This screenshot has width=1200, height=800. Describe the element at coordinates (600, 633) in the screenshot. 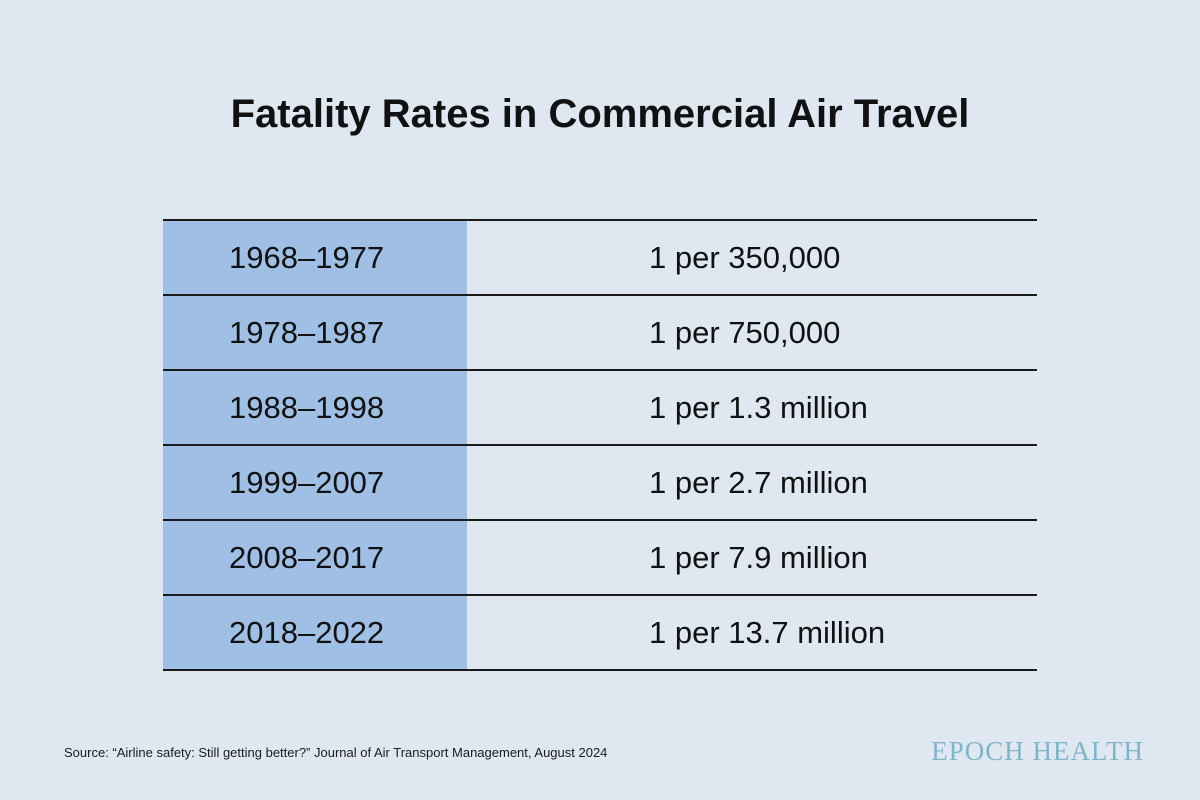

I see `table-row: 2018–2022 1 per 13.7 million` at that location.